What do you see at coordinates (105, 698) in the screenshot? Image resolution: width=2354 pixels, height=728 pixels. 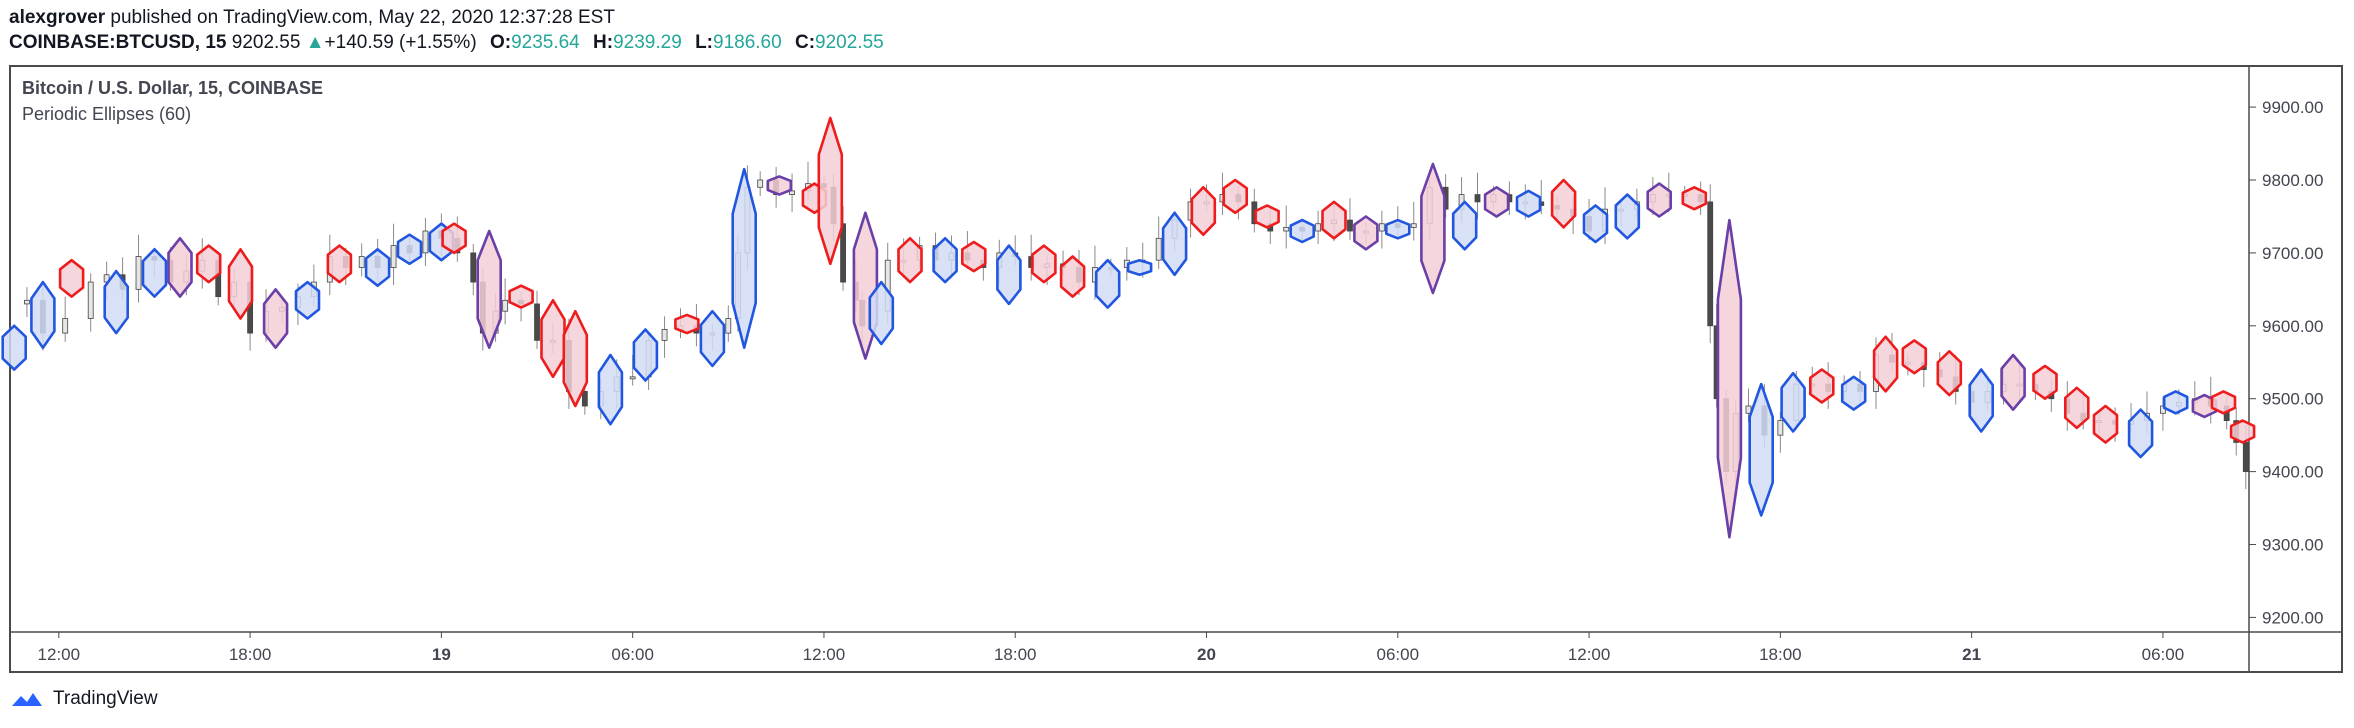 I see `brand-name: TradingView` at bounding box center [105, 698].